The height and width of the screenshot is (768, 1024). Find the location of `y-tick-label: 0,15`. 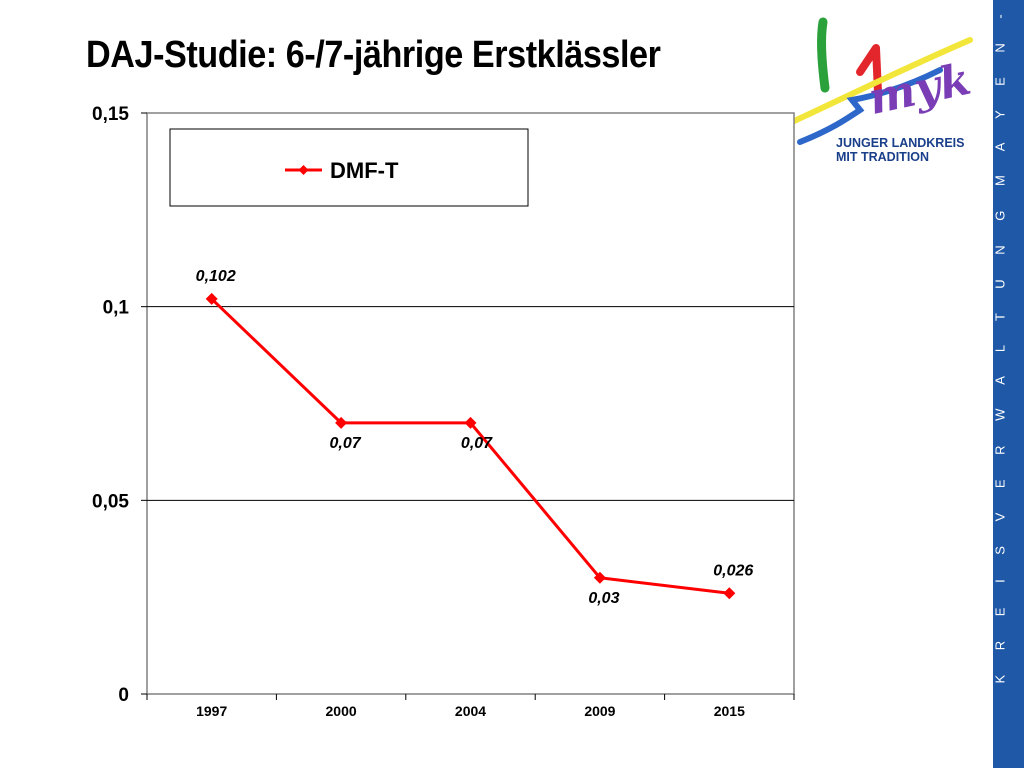

y-tick-label: 0,15 is located at coordinates (110, 114).